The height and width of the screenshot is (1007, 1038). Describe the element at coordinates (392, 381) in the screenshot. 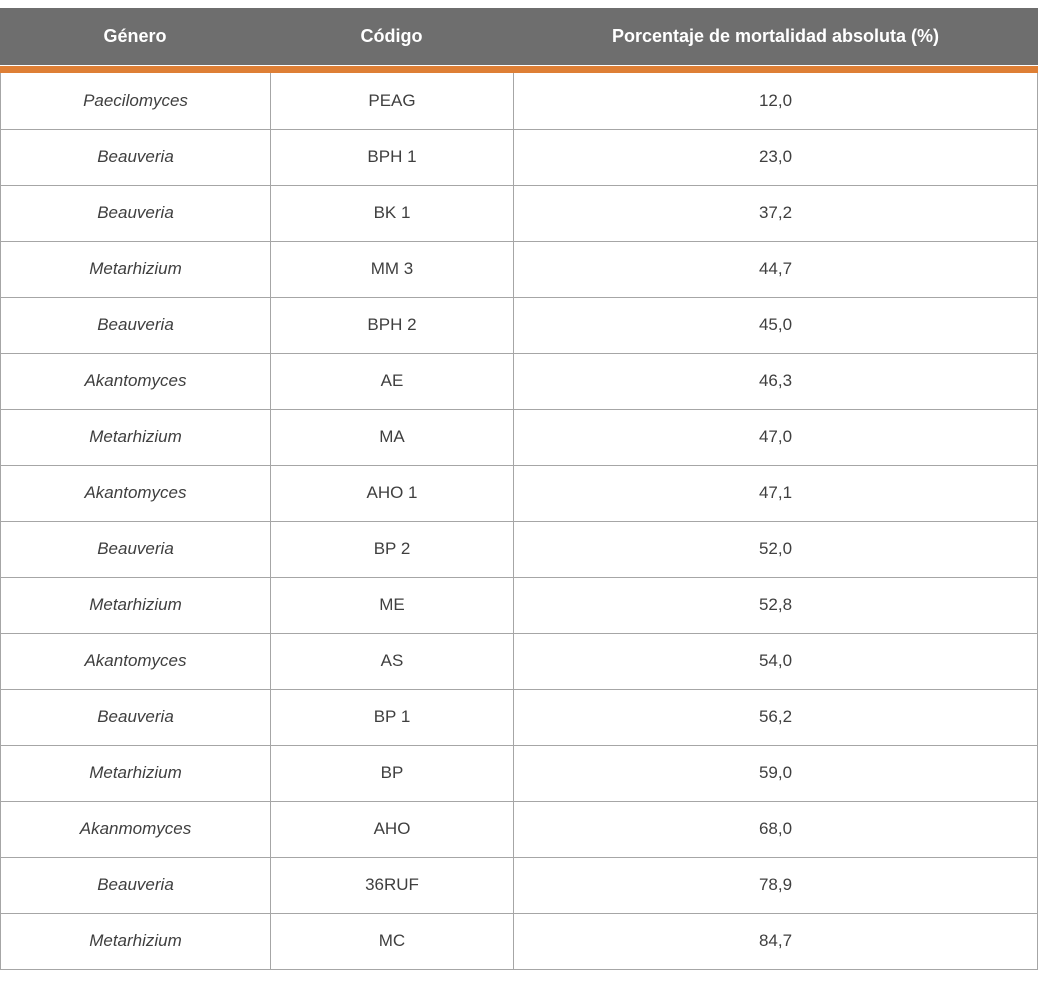

I see `cell-codigo: AE` at that location.